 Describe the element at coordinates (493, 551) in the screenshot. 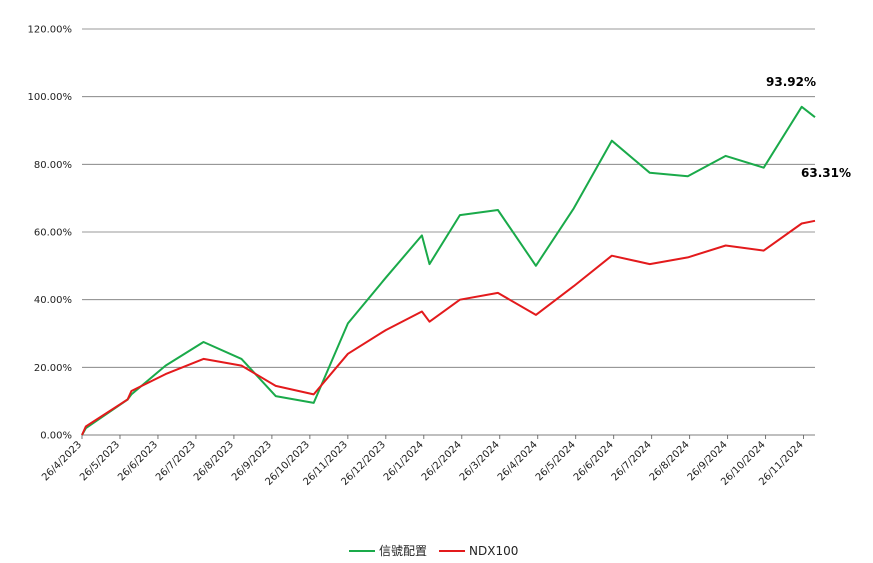

I see `legend-label: NDX100` at that location.